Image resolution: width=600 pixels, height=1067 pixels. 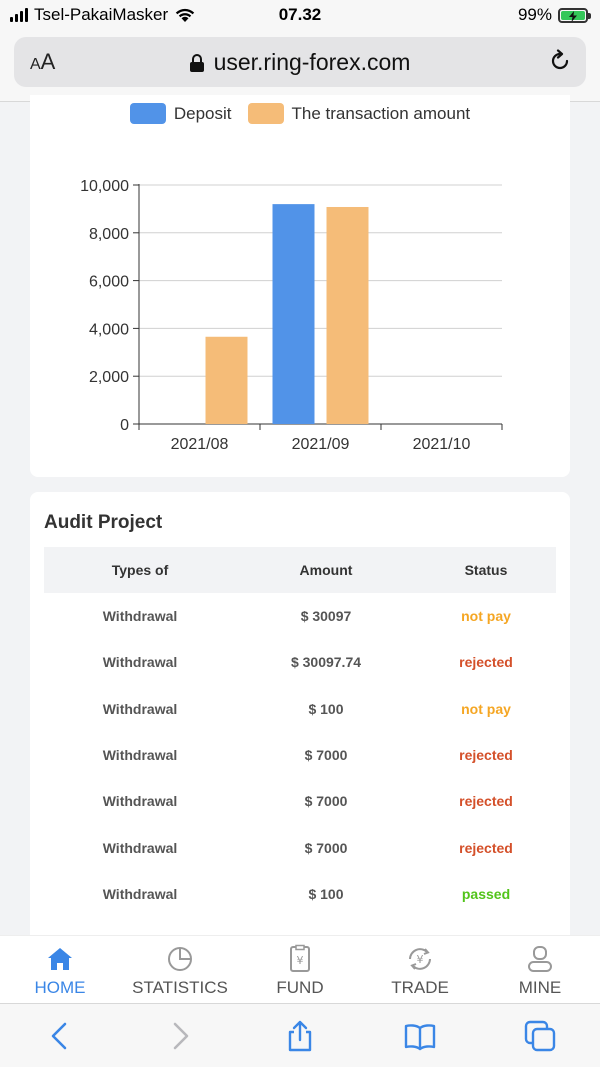 What do you see at coordinates (60, 987) in the screenshot?
I see `tab-label: HOME` at bounding box center [60, 987].